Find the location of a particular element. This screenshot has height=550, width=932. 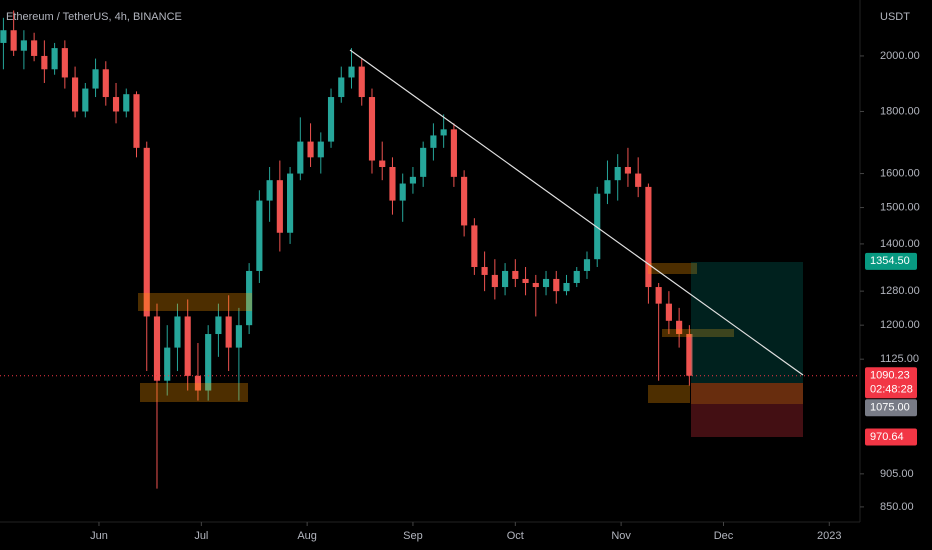

x-tick-label: Aug is located at coordinates (307, 536).